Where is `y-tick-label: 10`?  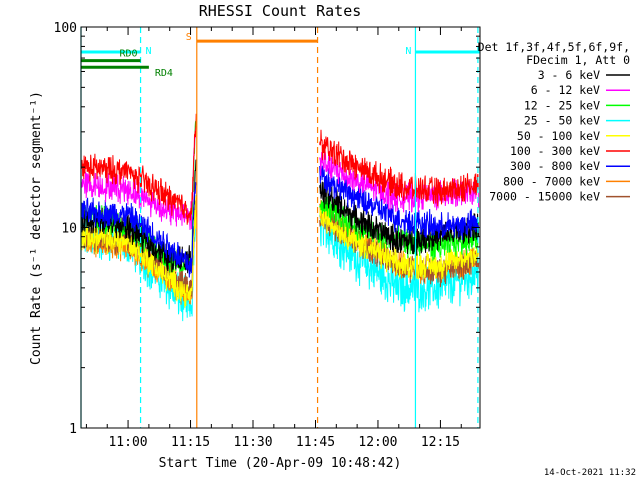 y-tick-label: 10 is located at coordinates (69, 229).